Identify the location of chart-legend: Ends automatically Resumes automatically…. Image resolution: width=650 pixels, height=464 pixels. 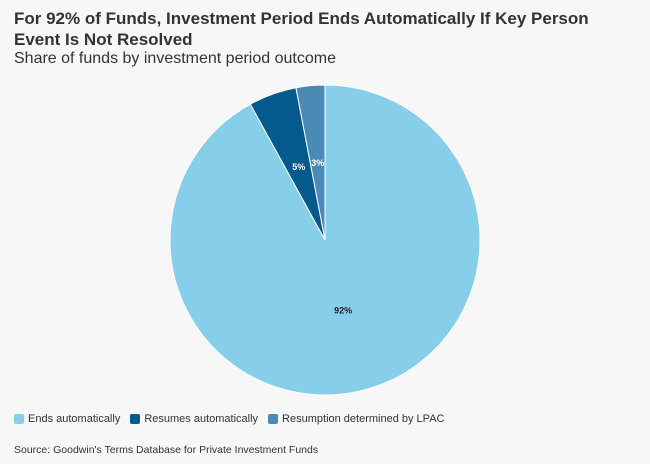
(229, 419).